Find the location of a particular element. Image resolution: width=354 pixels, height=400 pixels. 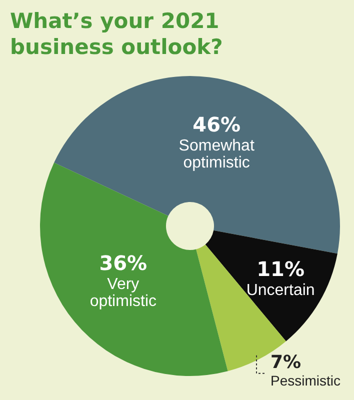

data-label: 11% is located at coordinates (280, 268).